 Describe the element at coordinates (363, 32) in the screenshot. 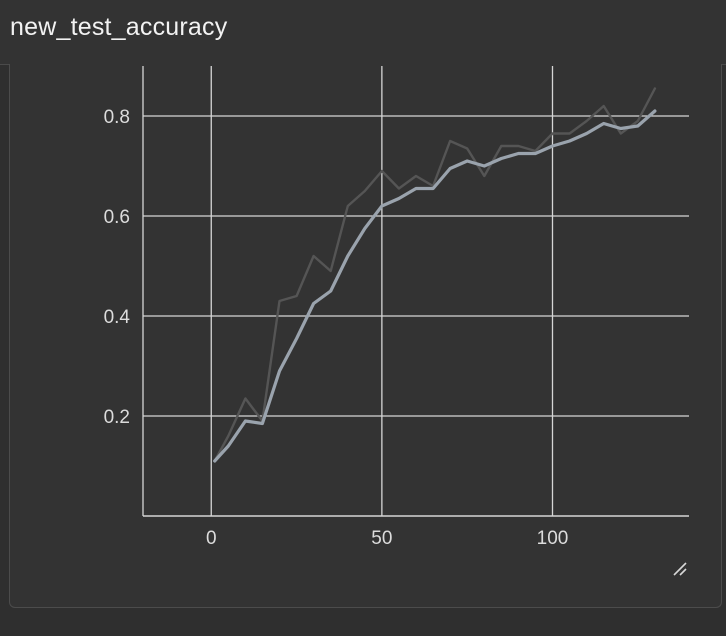

I see `chart-header: new_test_accuracy` at that location.